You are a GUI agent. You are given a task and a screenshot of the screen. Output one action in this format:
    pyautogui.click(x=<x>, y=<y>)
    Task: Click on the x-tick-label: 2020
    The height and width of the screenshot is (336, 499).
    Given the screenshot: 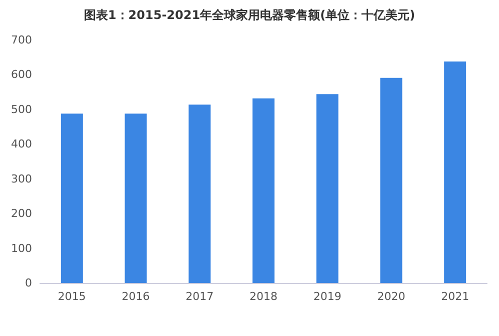 What is the action you would take?
    pyautogui.click(x=391, y=296)
    